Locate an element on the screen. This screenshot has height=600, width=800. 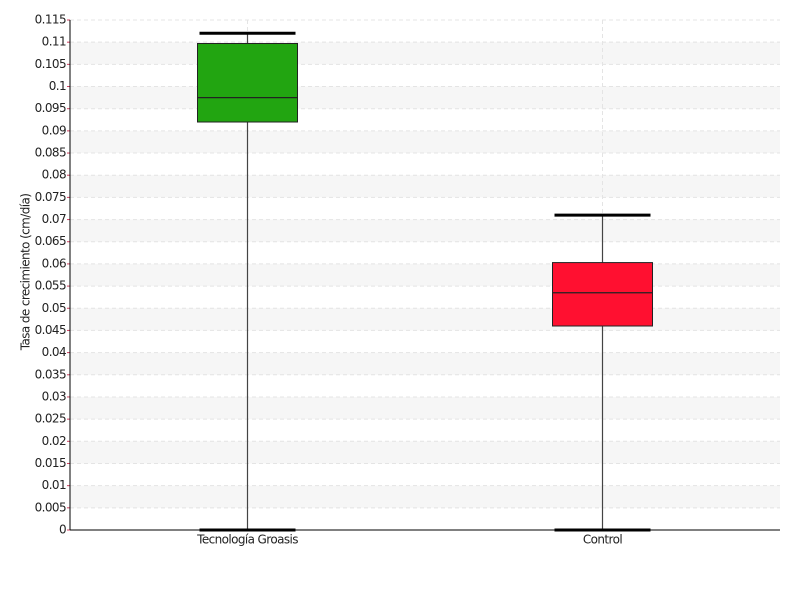
y-tick-label: 0.085 is located at coordinates (50, 153).